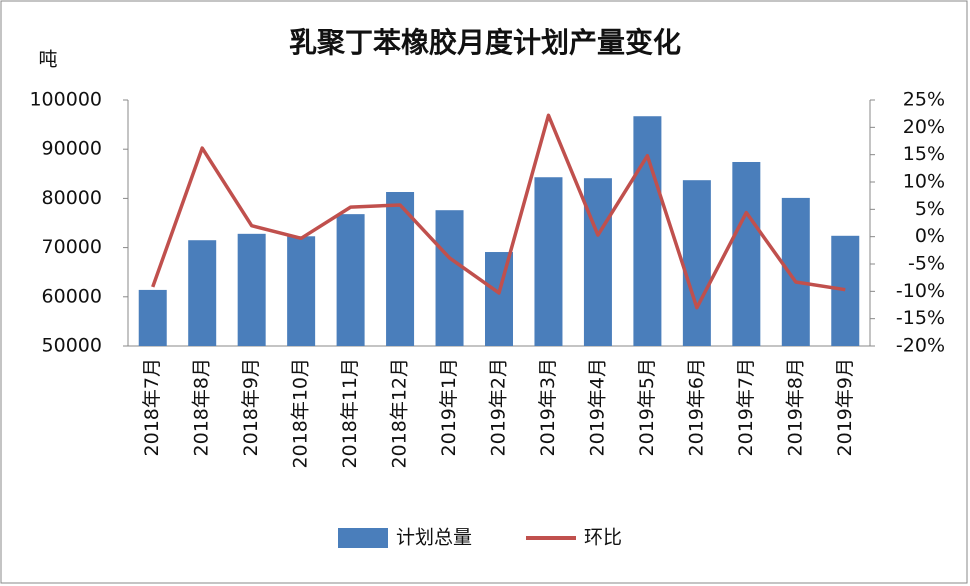 The image size is (970, 586). Describe the element at coordinates (926, 264) in the screenshot. I see `y2-tick-label: -5%` at that location.